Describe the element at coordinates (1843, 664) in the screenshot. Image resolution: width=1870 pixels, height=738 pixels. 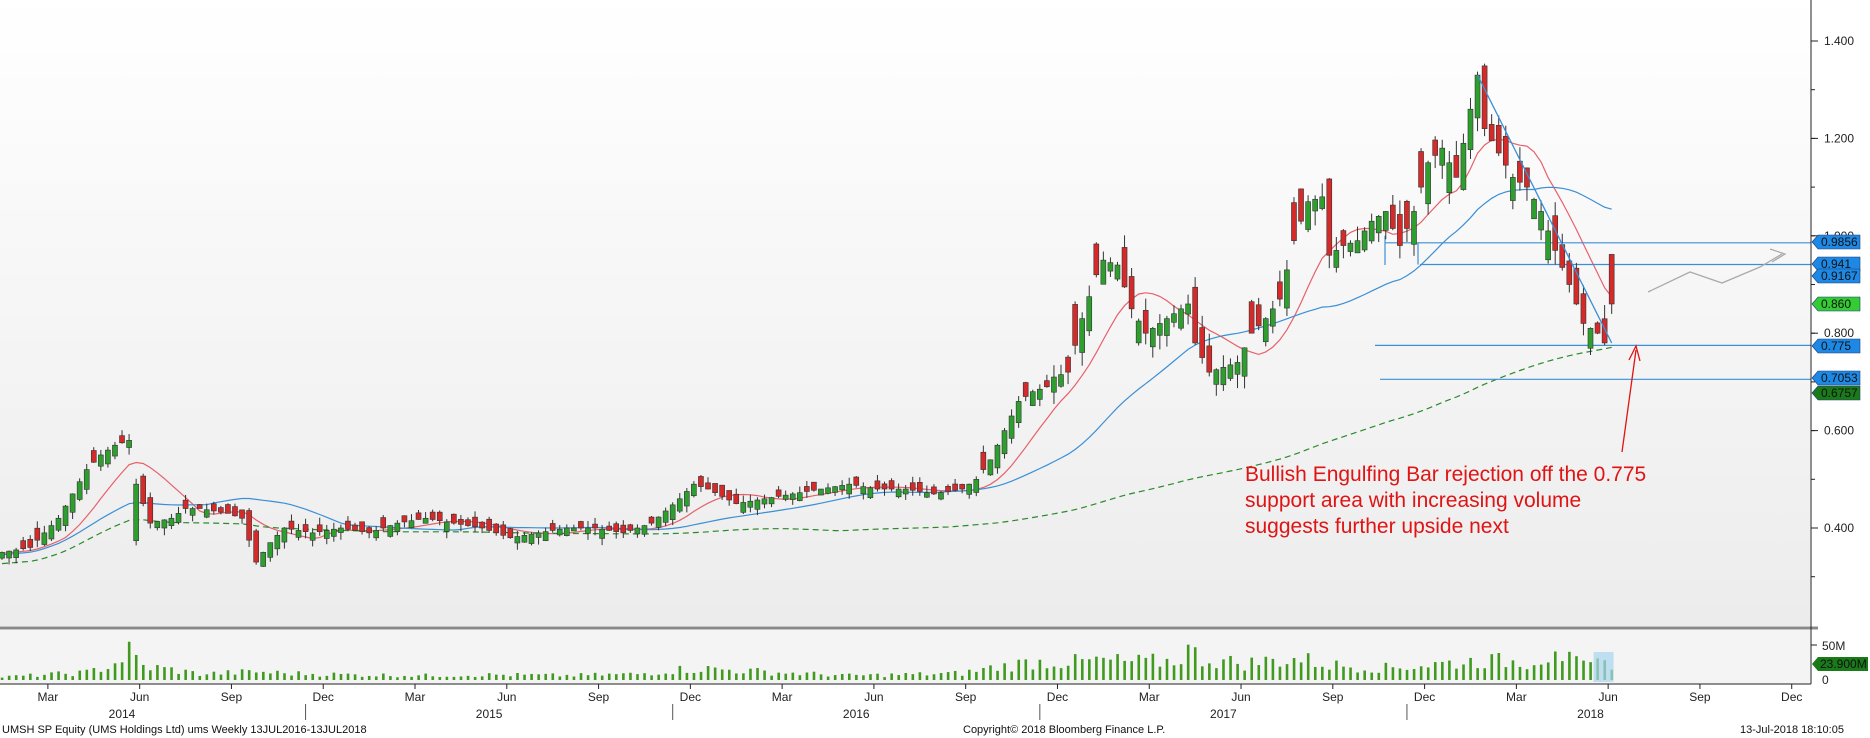
I see `volume-label-value: 23.900M` at that location.